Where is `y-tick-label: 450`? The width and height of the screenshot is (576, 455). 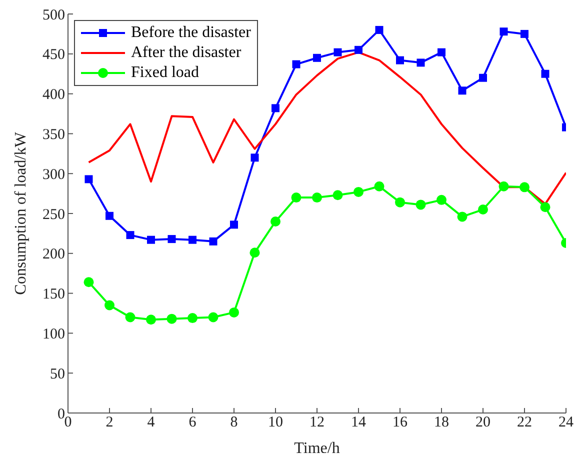
y-tick-label: 450 is located at coordinates (53, 55).